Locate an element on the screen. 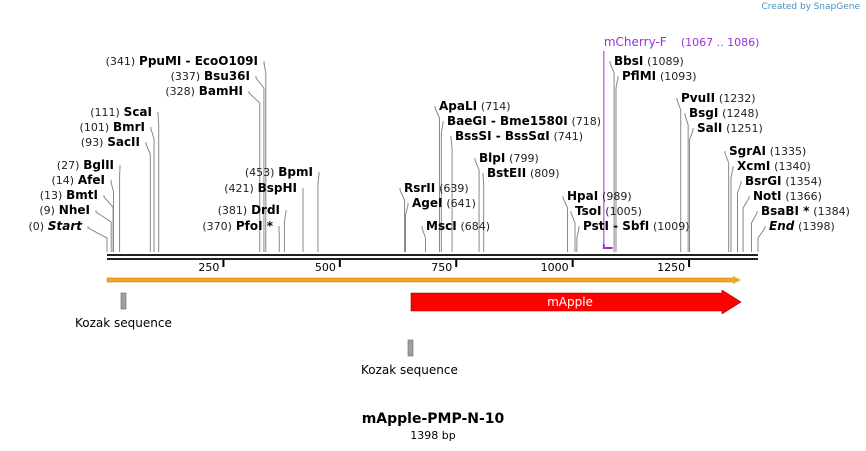 This screenshot has height=451, width=866. site-ppumi-ecoo109i: (341) PpuMI - EcoO109I is located at coordinates (182, 61).